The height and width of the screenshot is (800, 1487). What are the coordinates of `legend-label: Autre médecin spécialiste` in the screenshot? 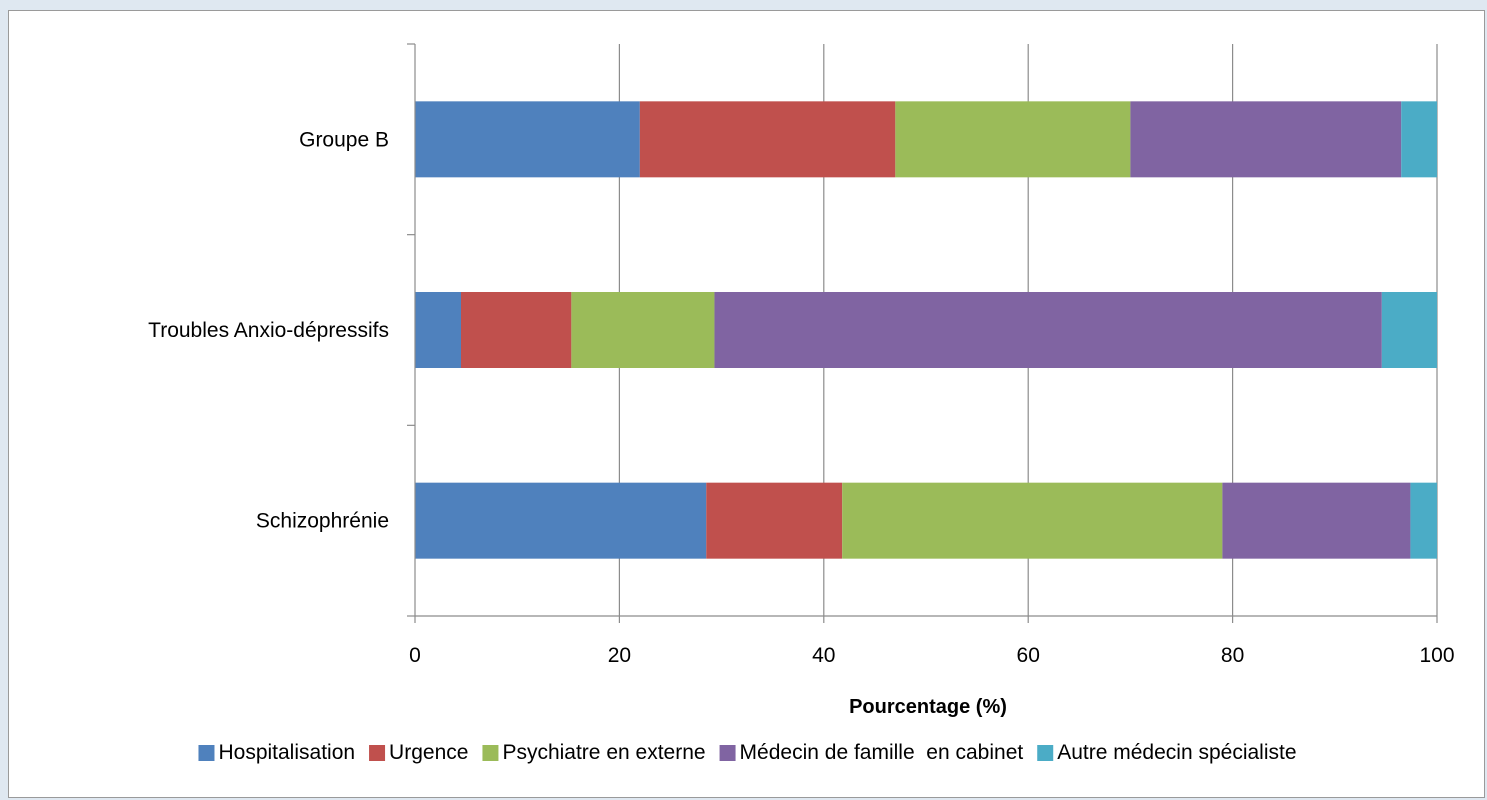 It's located at (1176, 752).